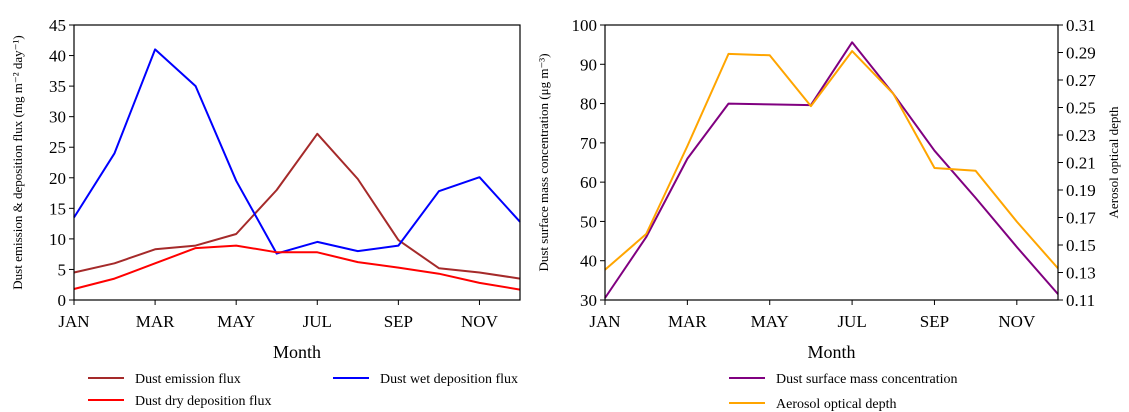 This screenshot has width=1129, height=412. Describe the element at coordinates (449, 379) in the screenshot. I see `legend-label: Dust wet deposition flux` at that location.